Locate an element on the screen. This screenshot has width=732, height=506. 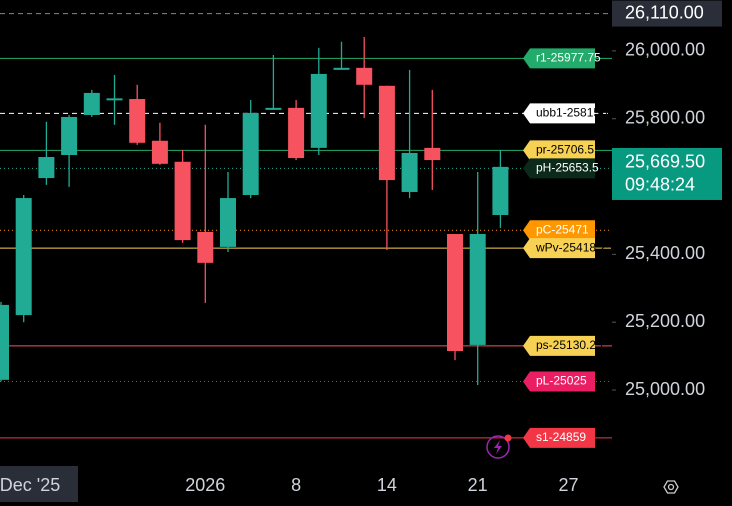
y-tick-label: 25,200.00 is located at coordinates (665, 321).